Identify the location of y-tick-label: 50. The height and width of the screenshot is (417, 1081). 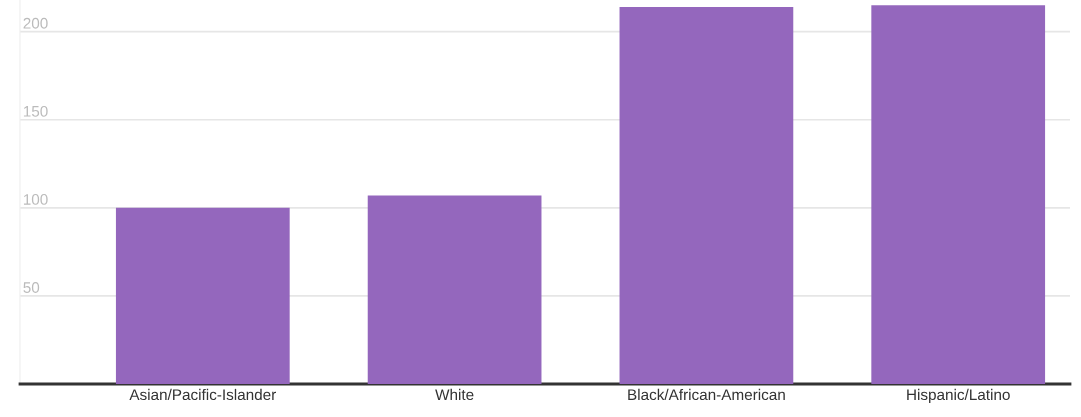
(31, 287).